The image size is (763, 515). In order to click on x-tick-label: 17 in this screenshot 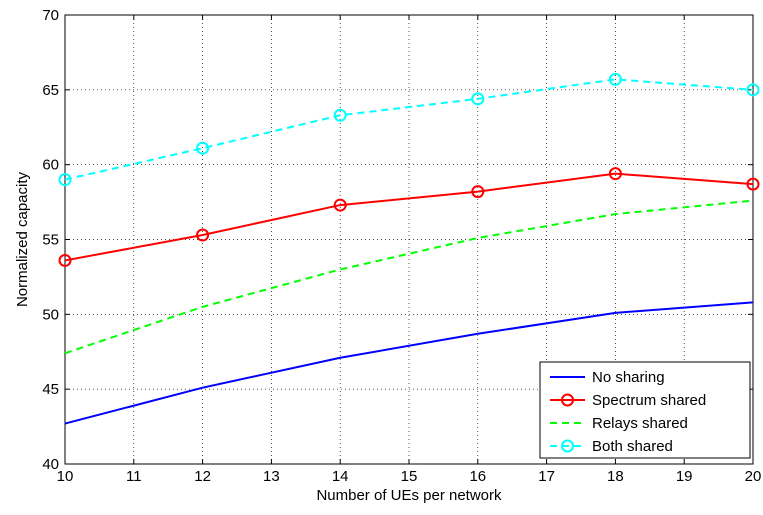, I will do `click(546, 476)`.